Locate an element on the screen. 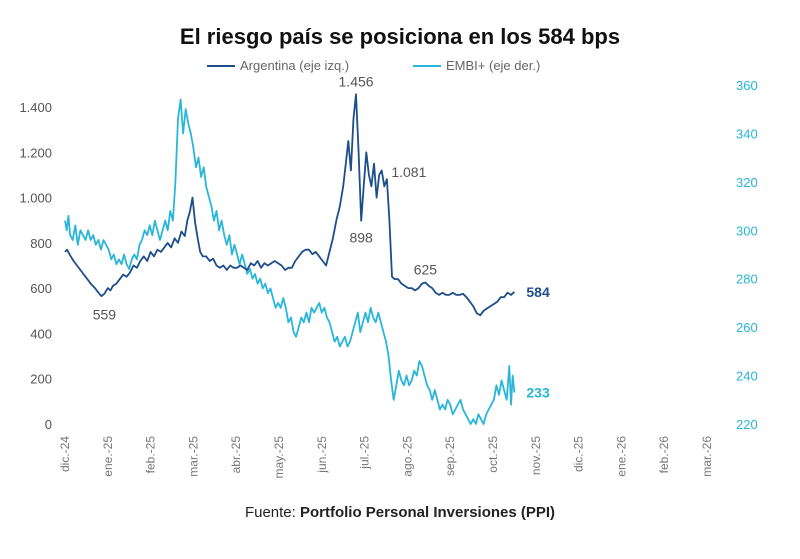 This screenshot has width=800, height=559. legend: Argentina (eje izq.) EMBI+ (eje der.) is located at coordinates (373, 65).